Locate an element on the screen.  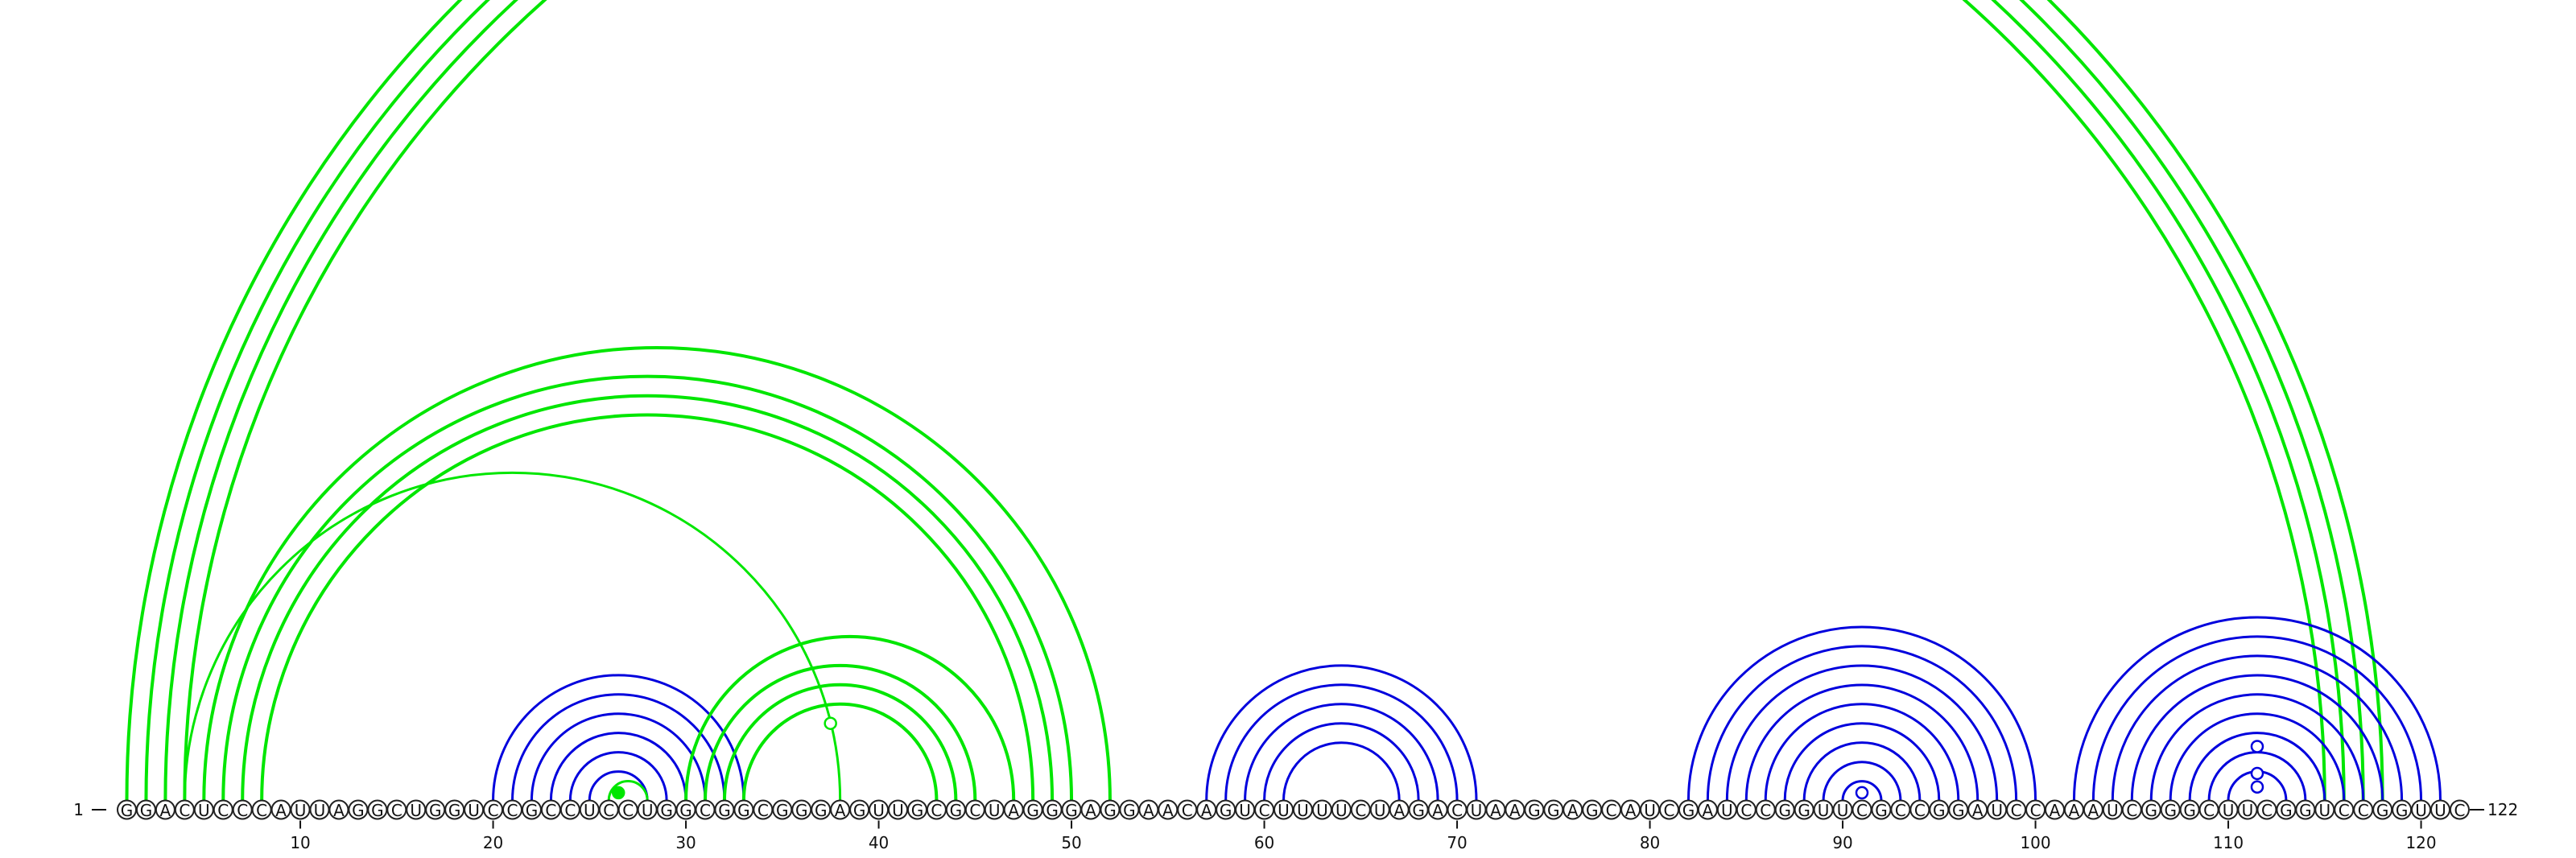
nucleotide-3: A is located at coordinates (165, 809).